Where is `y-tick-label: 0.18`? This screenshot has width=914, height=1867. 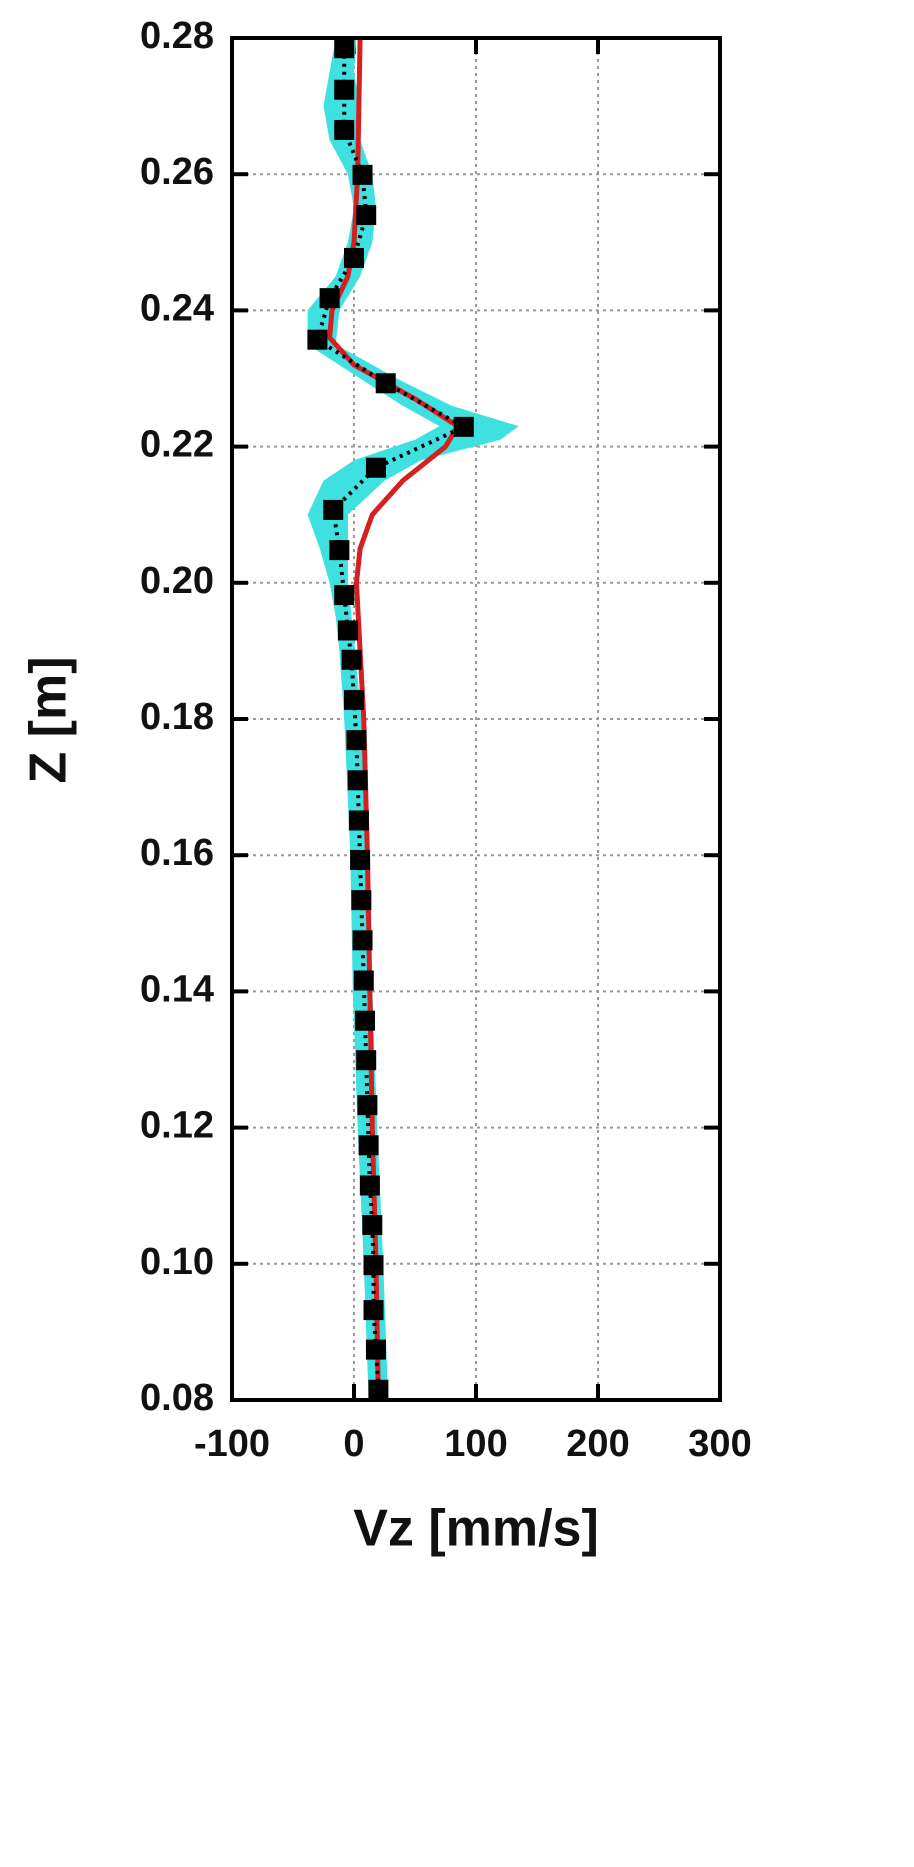 y-tick-label: 0.18 is located at coordinates (177, 717).